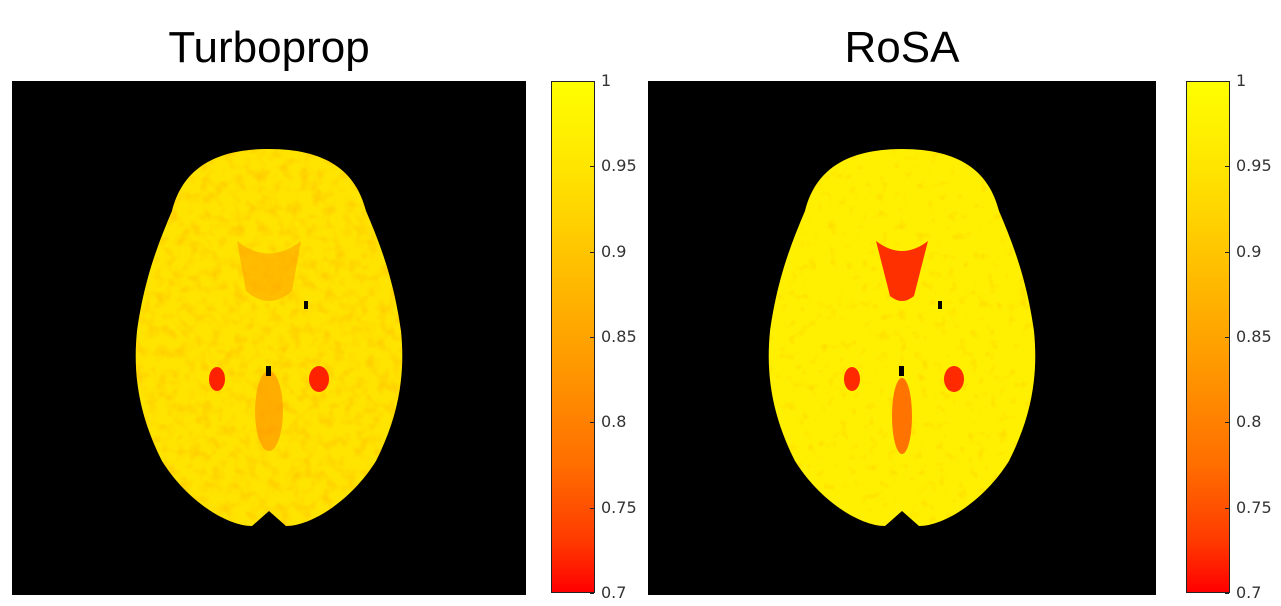  Describe the element at coordinates (269, 47) in the screenshot. I see `panel-title-turboprop: Turboprop` at that location.